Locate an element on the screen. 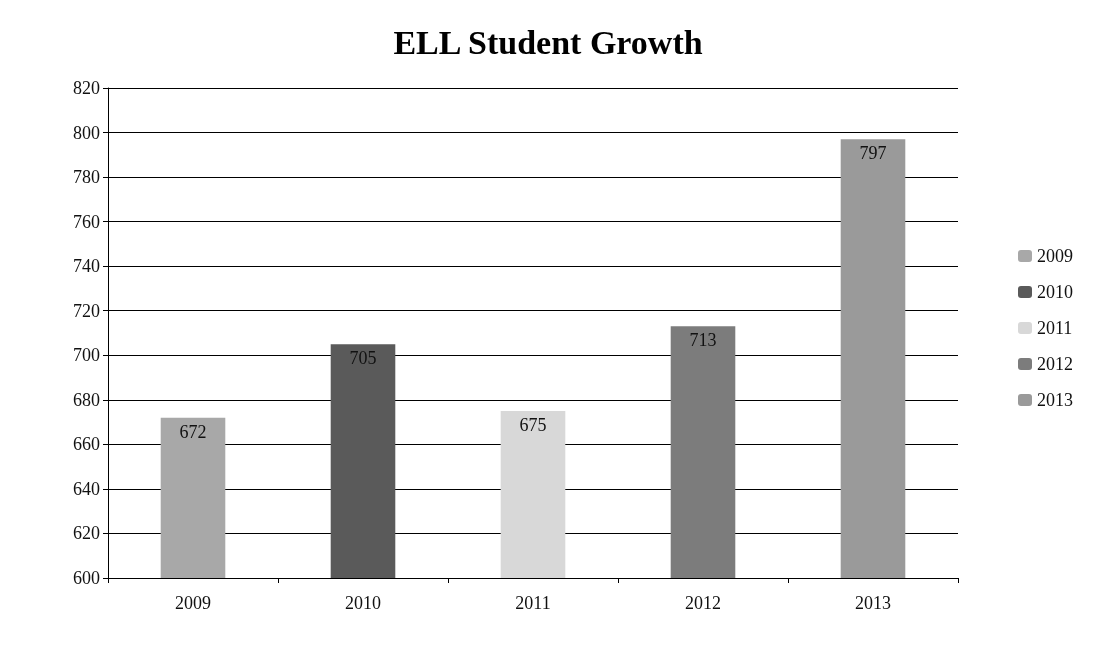 The width and height of the screenshot is (1100, 657). y-tick-label: 640 is located at coordinates (86, 488).